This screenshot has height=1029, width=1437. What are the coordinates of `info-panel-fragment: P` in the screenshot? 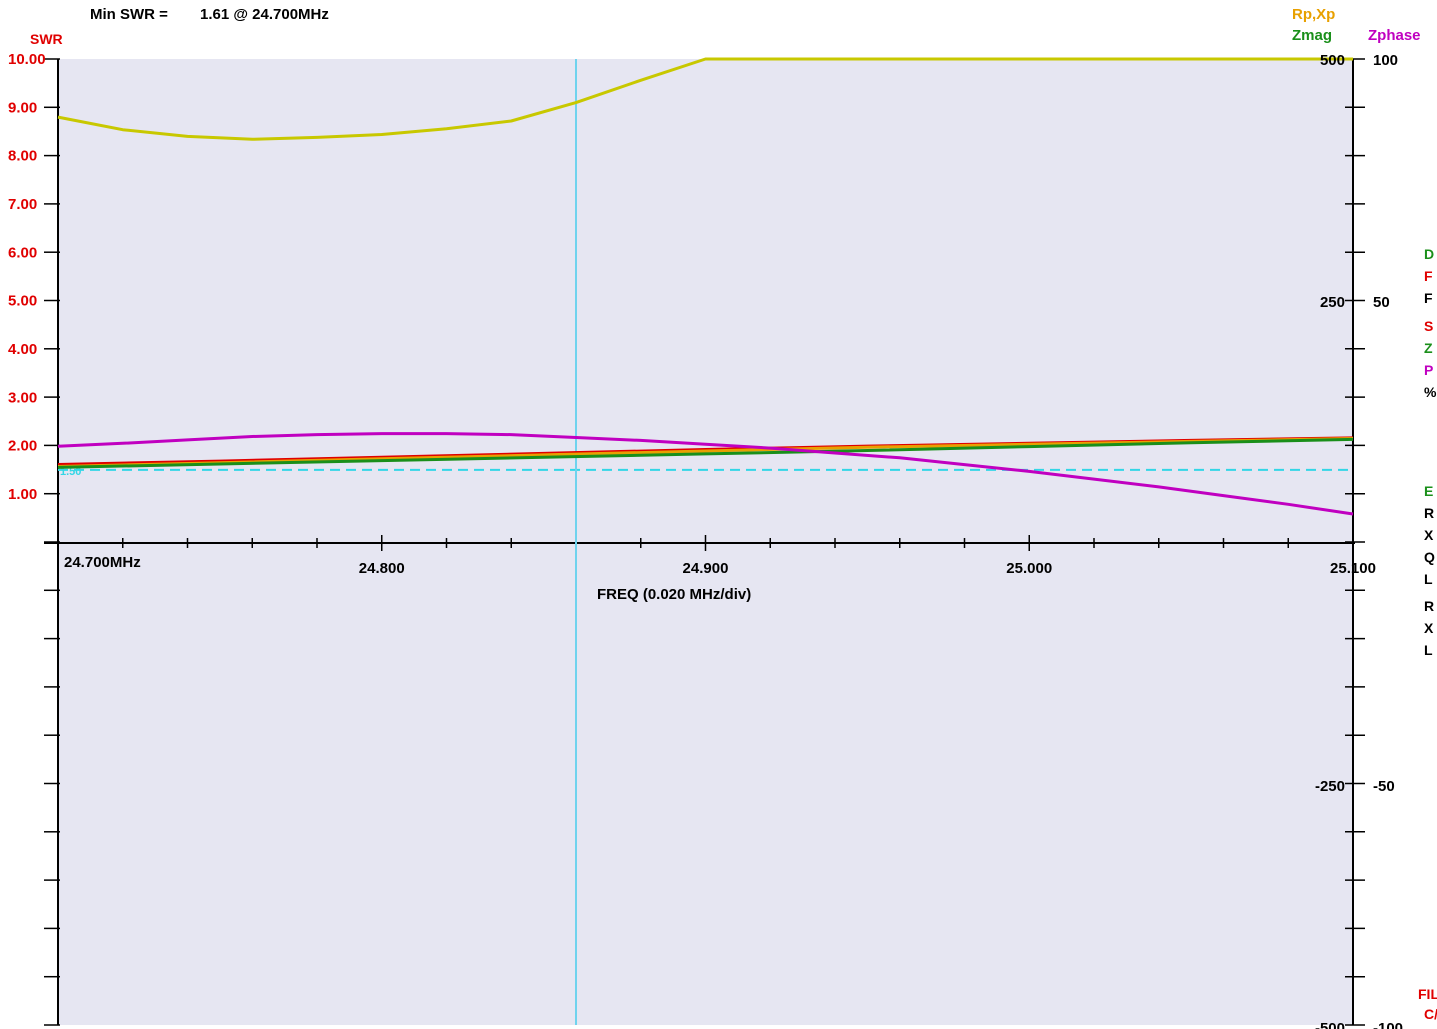 It's located at (1429, 370).